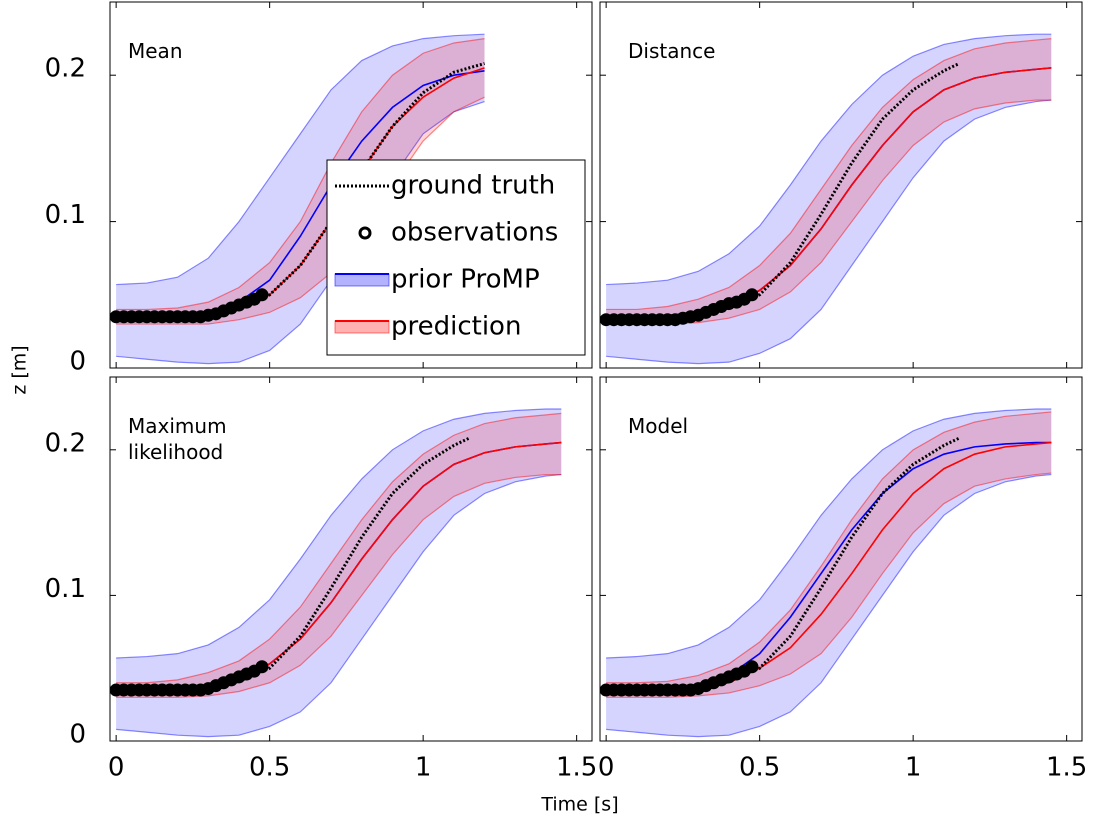 Image resolution: width=1093 pixels, height=821 pixels. I want to click on panel-title: Model, so click(658, 426).